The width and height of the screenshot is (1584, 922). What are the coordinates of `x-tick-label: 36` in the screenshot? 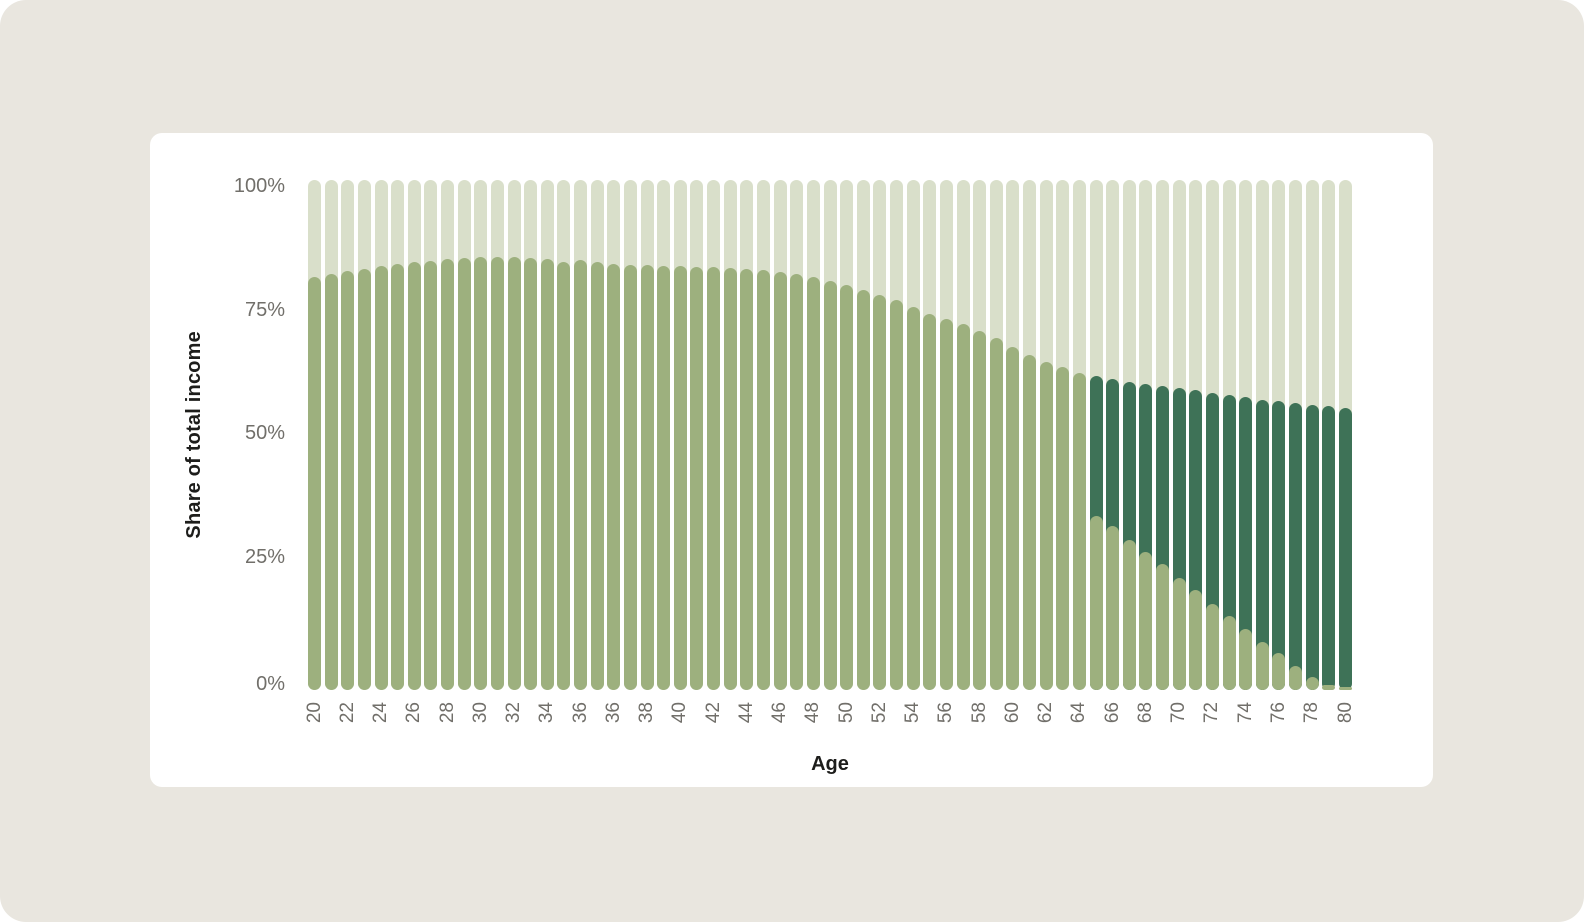 It's located at (580, 713).